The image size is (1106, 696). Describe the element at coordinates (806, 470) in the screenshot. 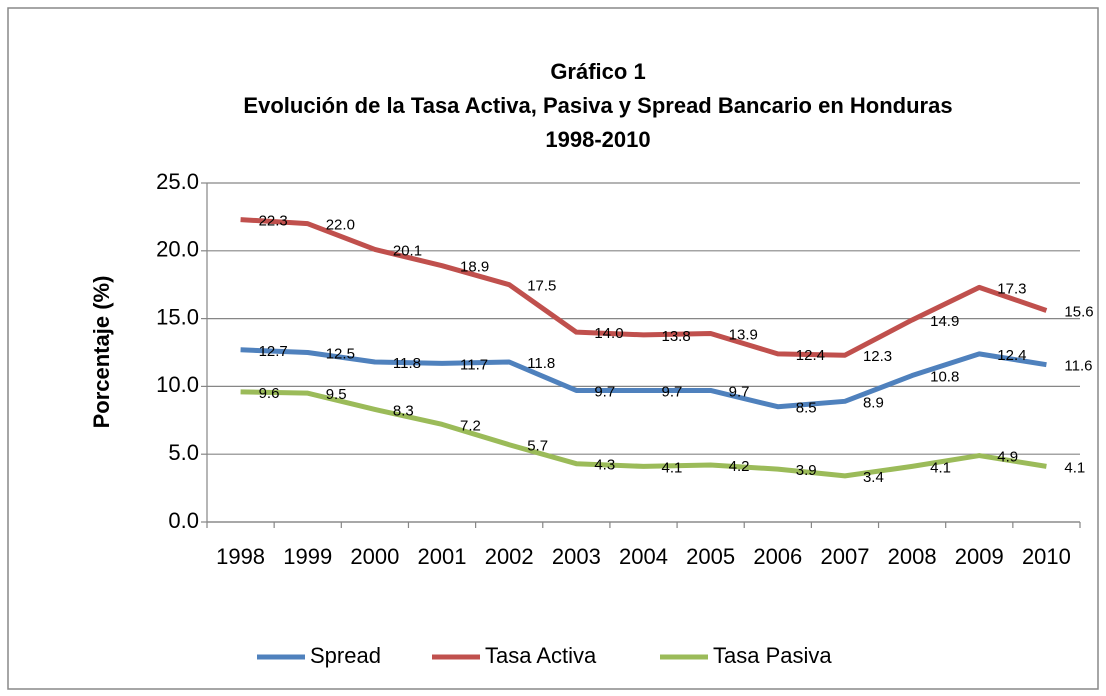

I see `data-label: 3.9` at that location.